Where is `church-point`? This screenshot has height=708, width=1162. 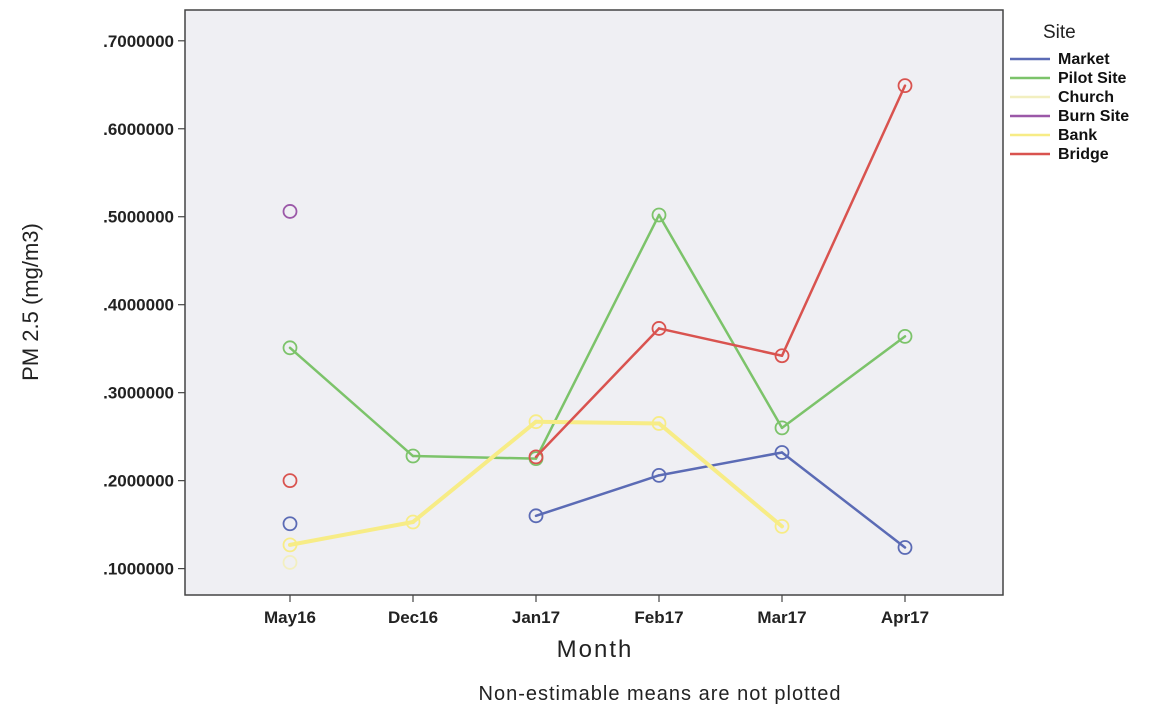 church-point is located at coordinates (290, 562).